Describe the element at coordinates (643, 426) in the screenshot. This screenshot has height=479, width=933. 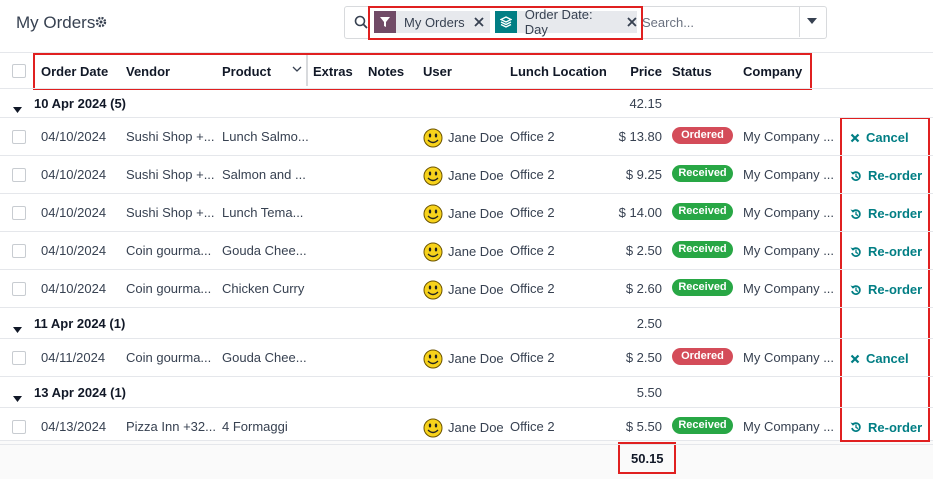
I see `price: $ 5.50` at that location.